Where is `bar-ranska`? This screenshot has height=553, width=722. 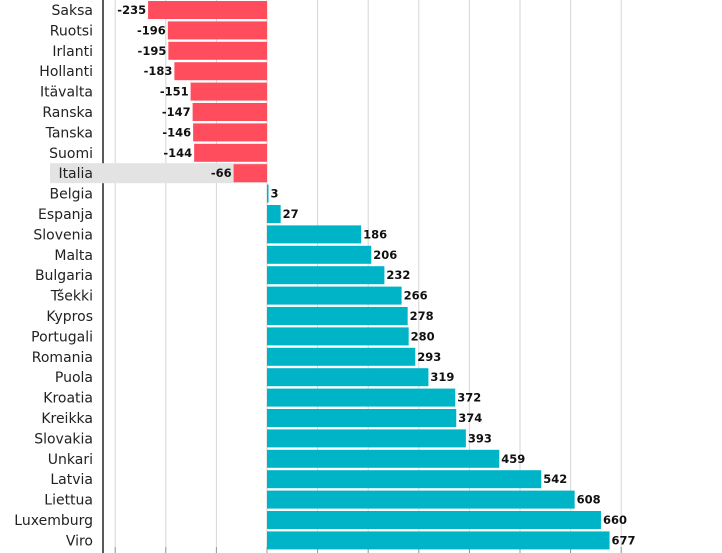
bar-ranska is located at coordinates (229, 112).